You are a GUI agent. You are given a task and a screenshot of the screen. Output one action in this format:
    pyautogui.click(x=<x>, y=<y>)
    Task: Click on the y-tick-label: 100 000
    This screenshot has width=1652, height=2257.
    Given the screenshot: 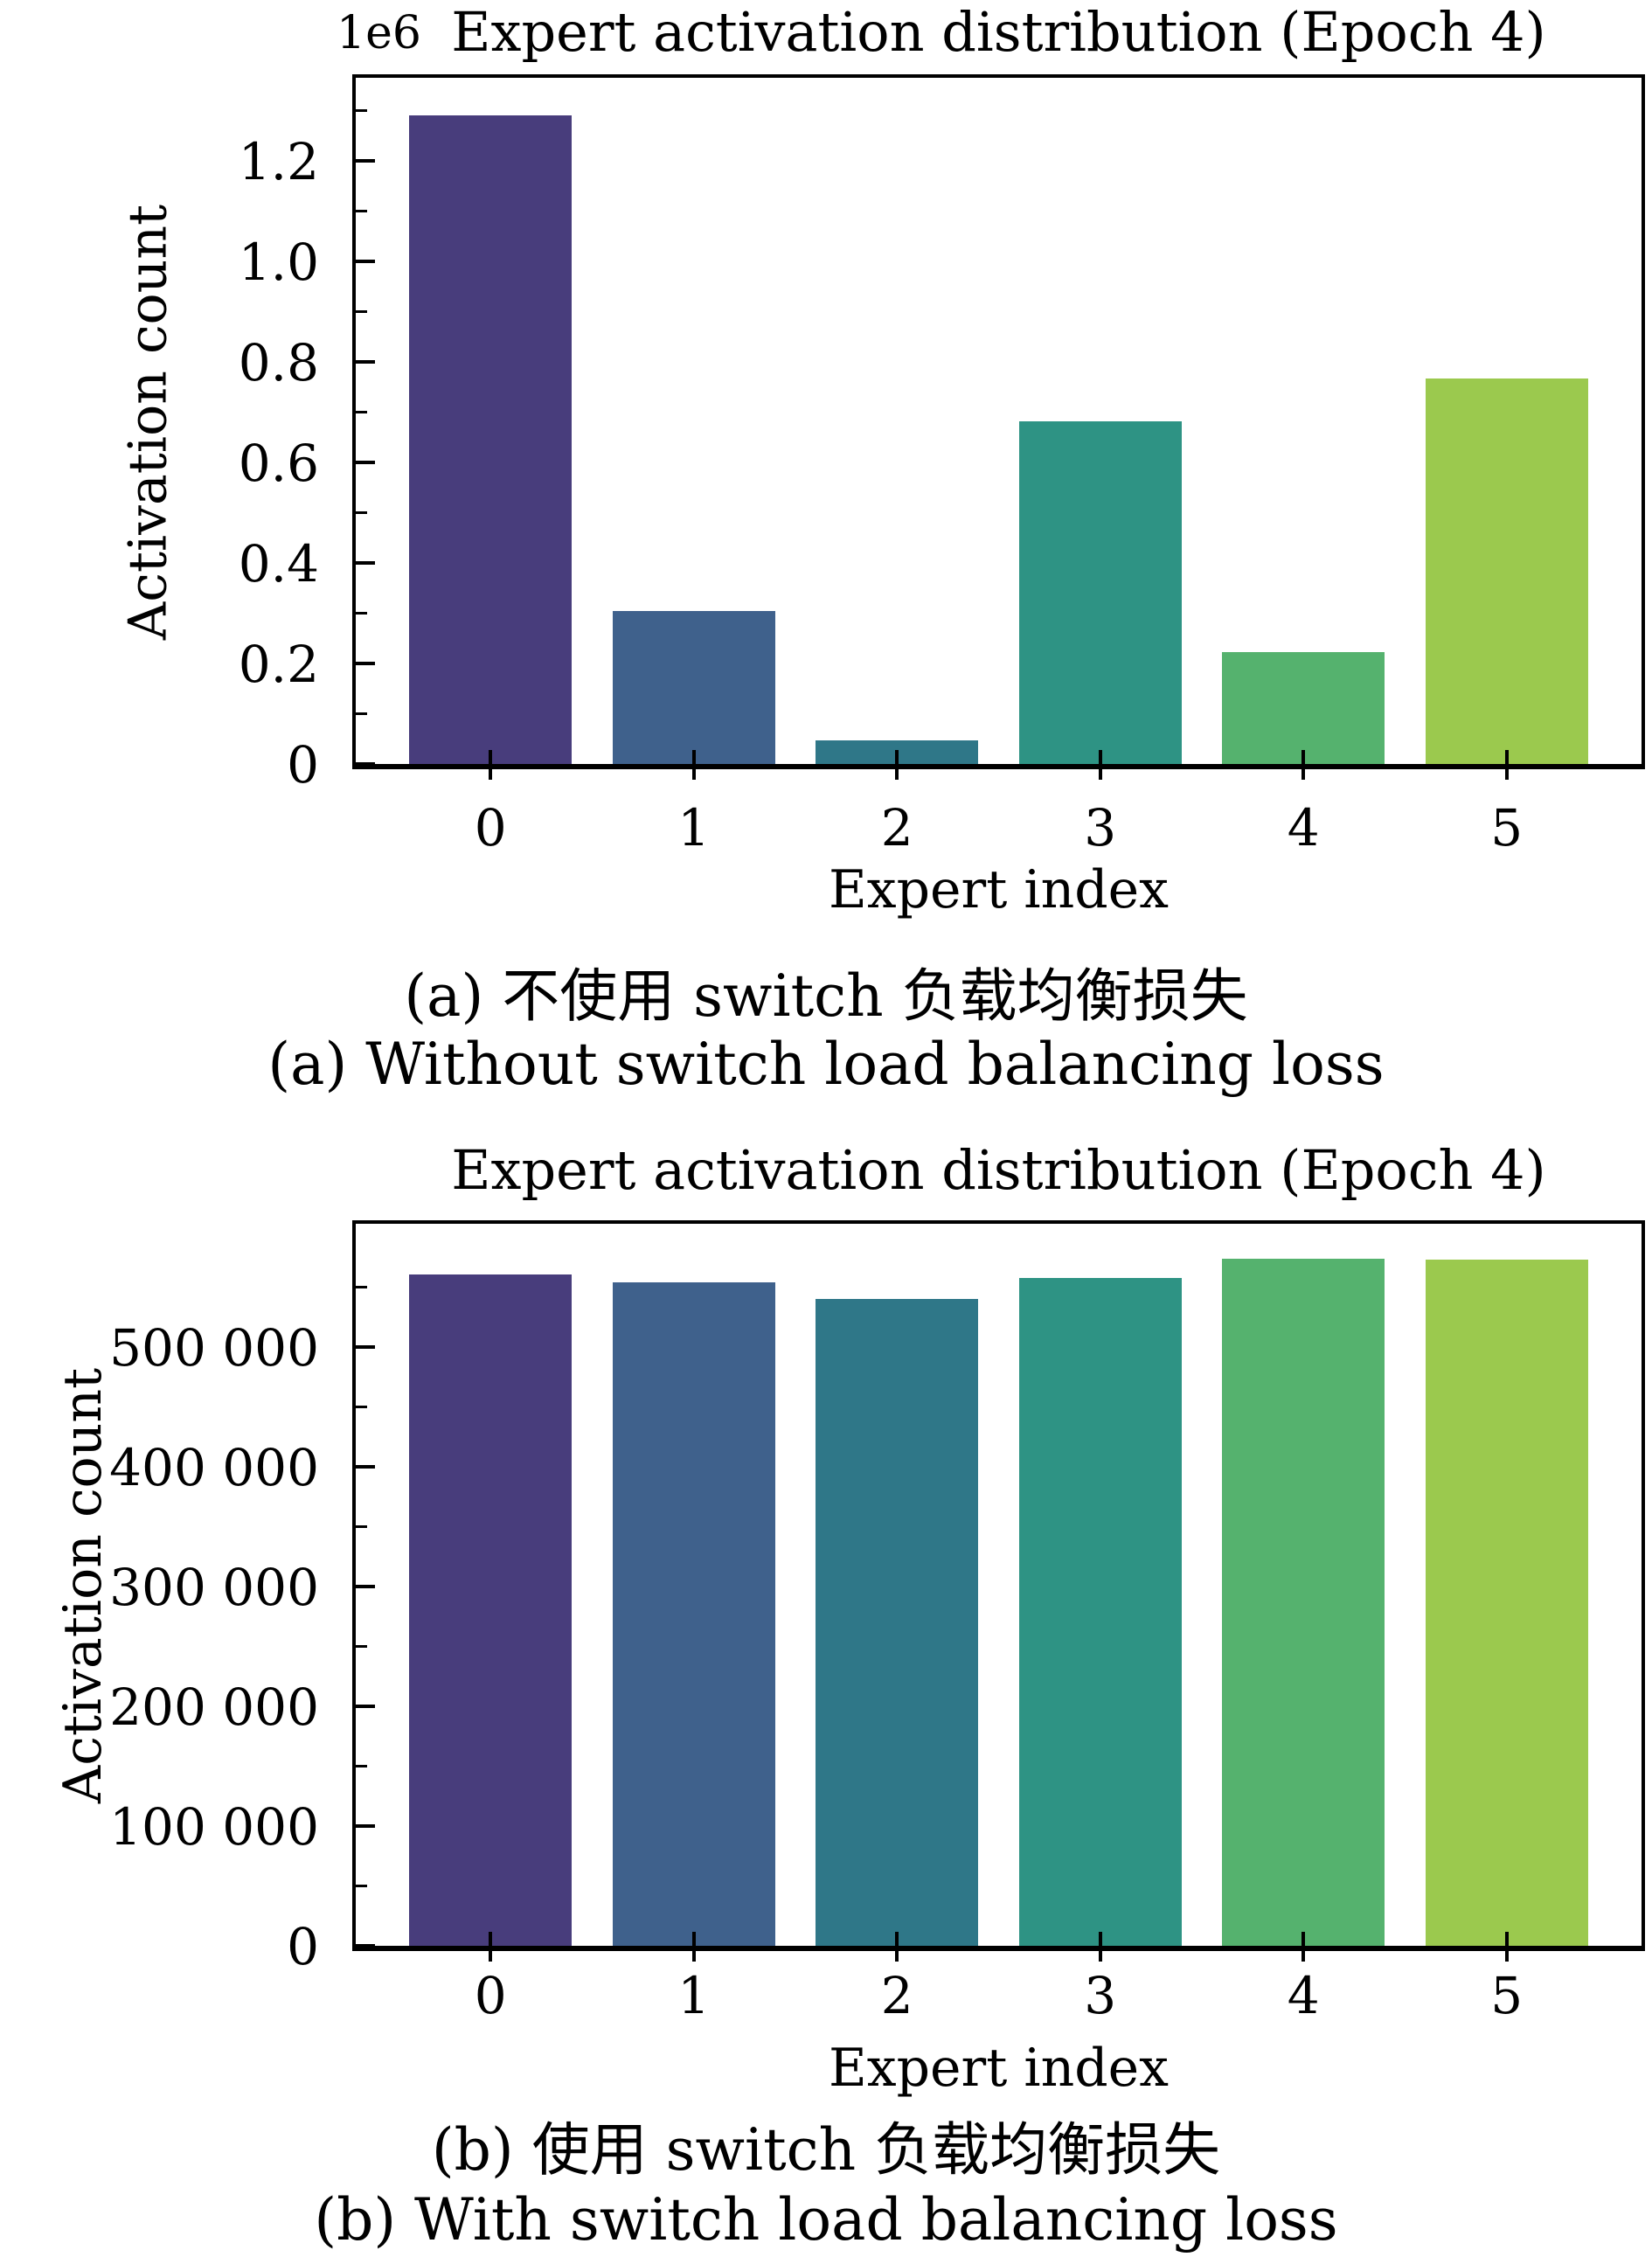 What is the action you would take?
    pyautogui.click(x=214, y=1827)
    